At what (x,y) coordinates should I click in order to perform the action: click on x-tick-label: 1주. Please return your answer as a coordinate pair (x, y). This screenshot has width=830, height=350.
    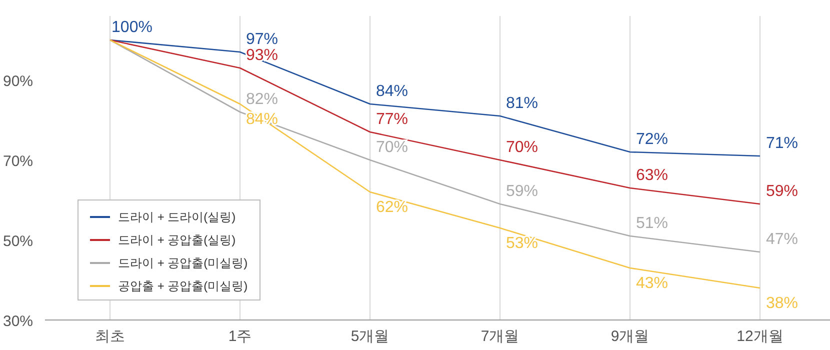
    Looking at the image, I should click on (240, 336).